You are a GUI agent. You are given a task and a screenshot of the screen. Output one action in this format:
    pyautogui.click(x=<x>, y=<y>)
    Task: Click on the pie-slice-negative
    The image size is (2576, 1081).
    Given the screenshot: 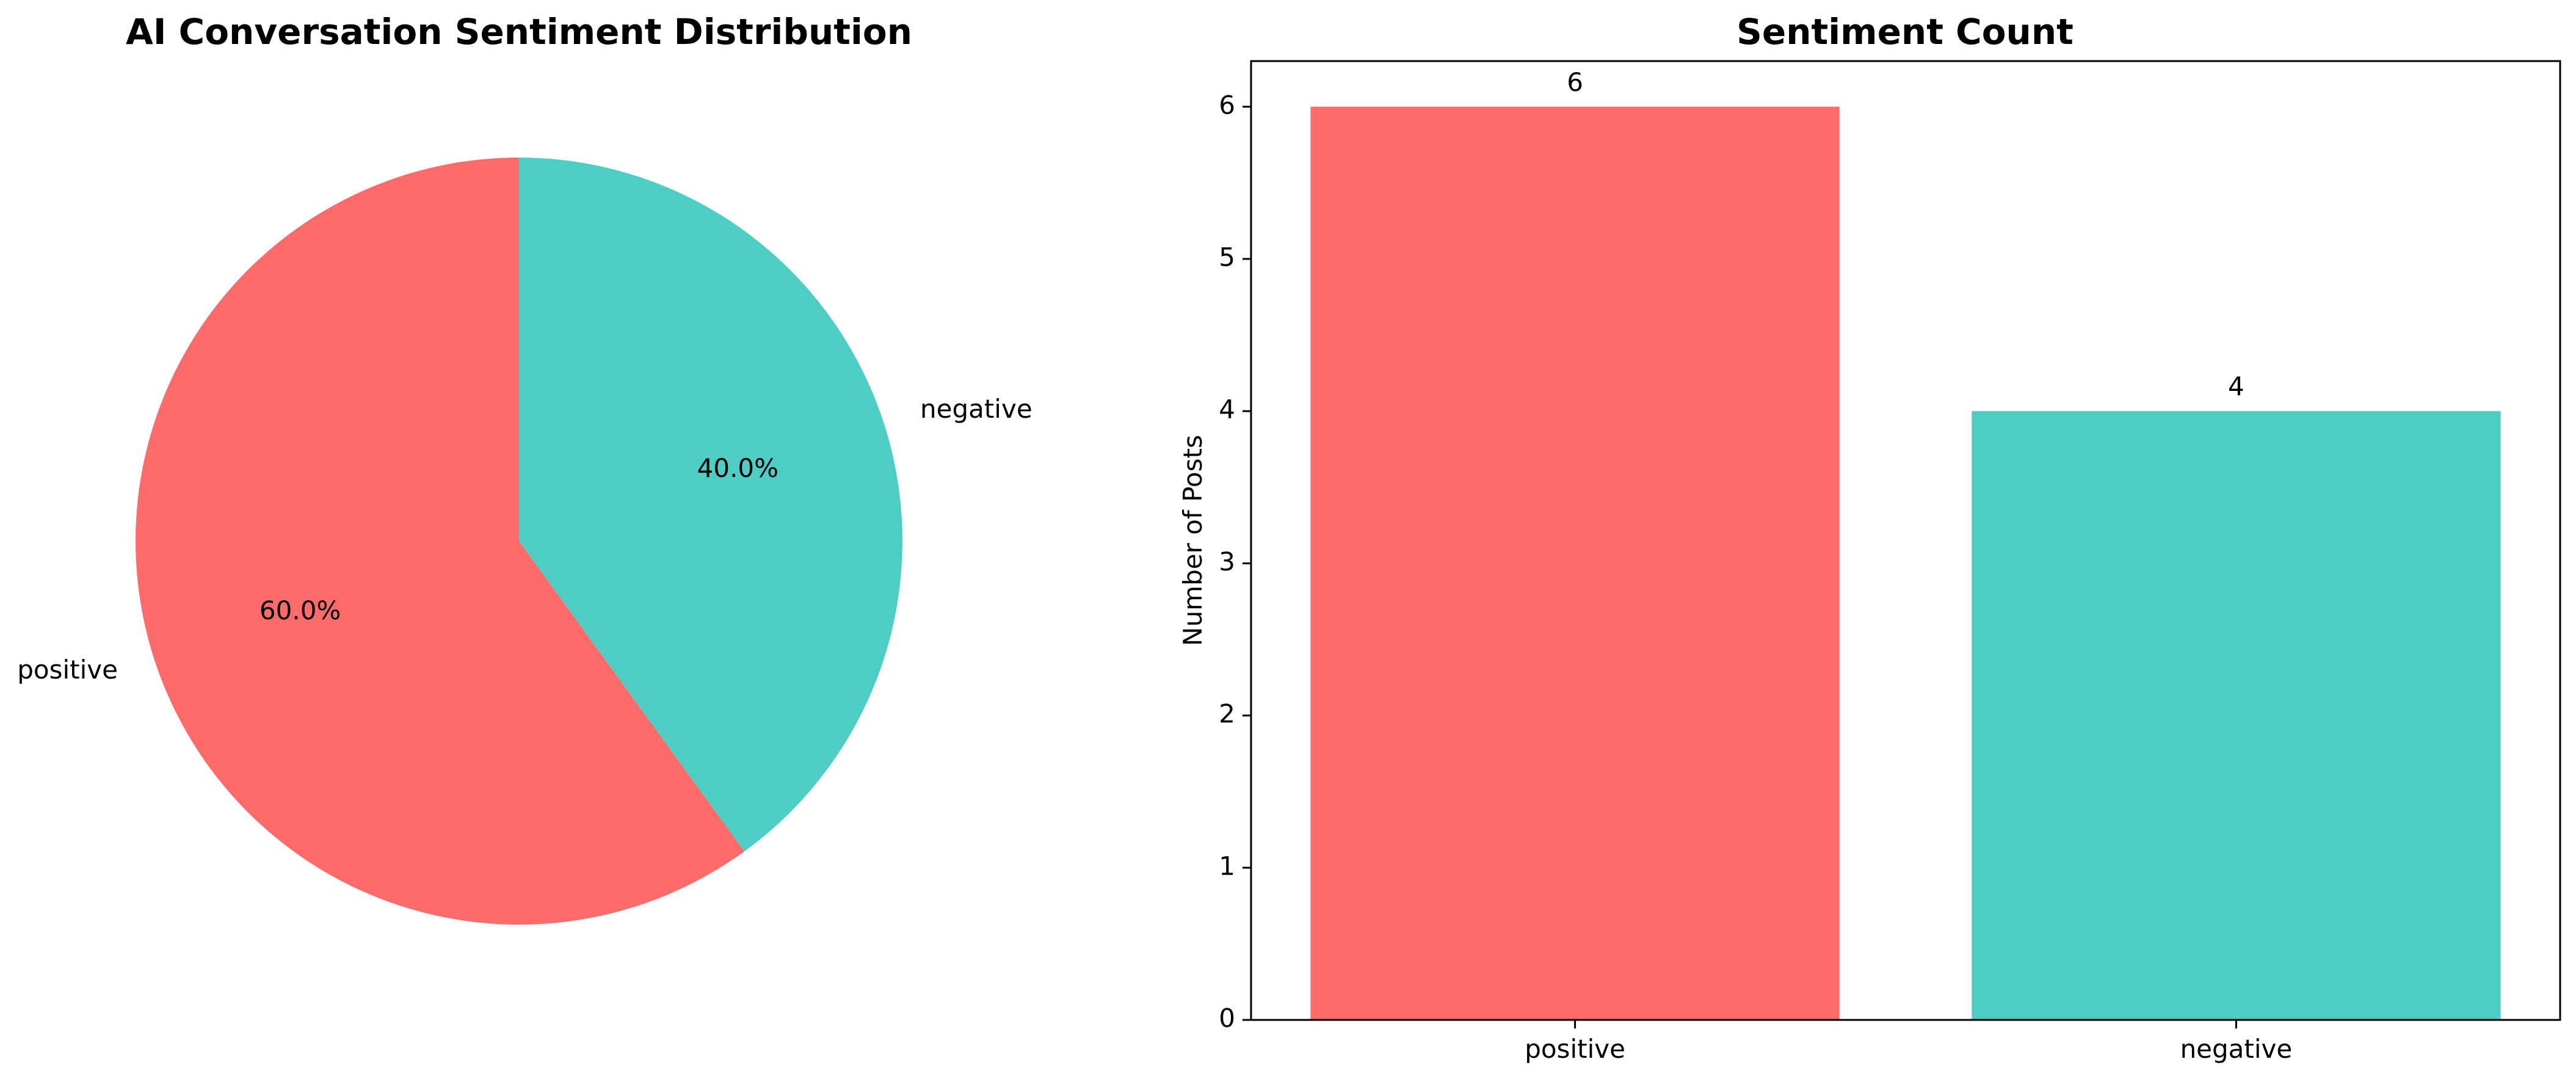 What is the action you would take?
    pyautogui.click(x=710, y=505)
    